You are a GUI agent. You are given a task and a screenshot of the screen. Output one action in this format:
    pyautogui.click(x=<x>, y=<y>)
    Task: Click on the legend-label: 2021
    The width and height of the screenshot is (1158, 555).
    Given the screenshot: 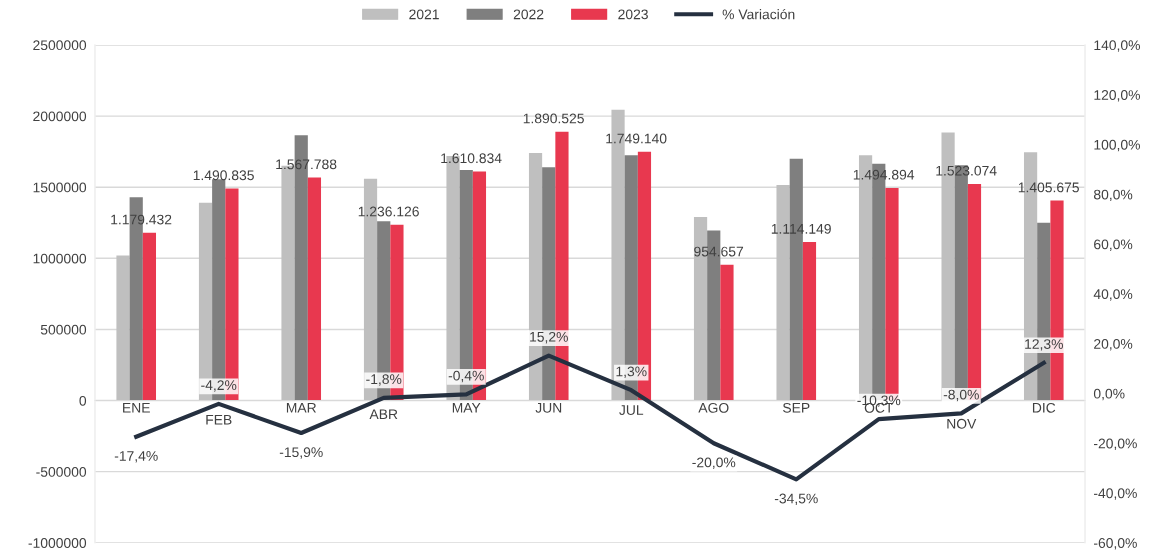 What is the action you would take?
    pyautogui.click(x=424, y=14)
    